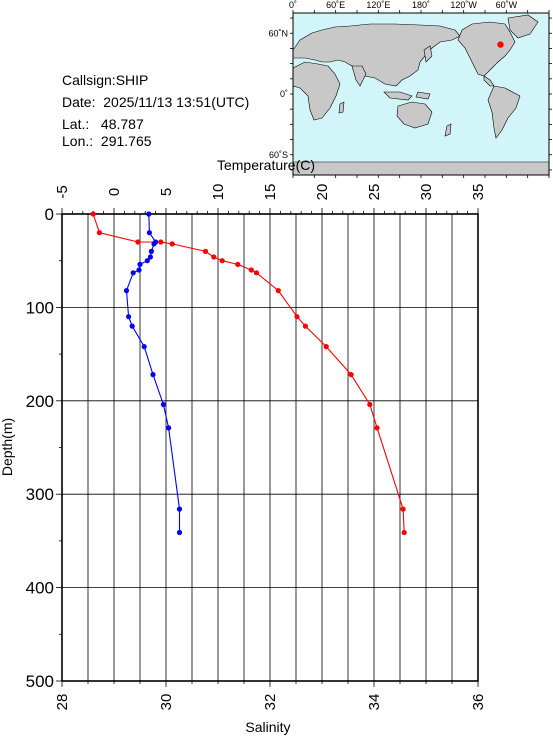  Describe the element at coordinates (284, 94) in the screenshot. I see `map-lat-tick-label: 0˚` at that location.